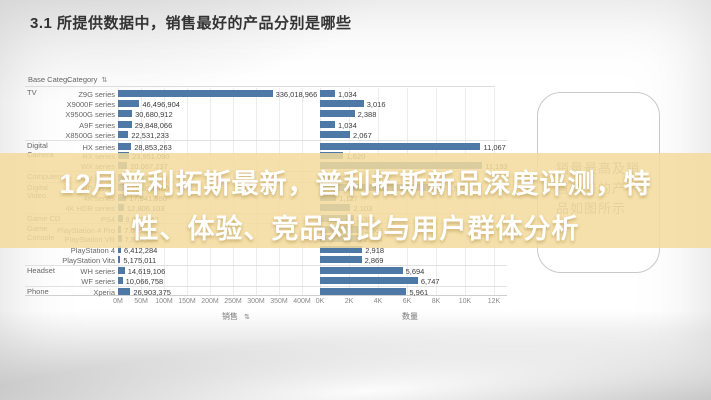 The image size is (711, 400). I want to click on axis-tick-label: 150M, so click(187, 301).